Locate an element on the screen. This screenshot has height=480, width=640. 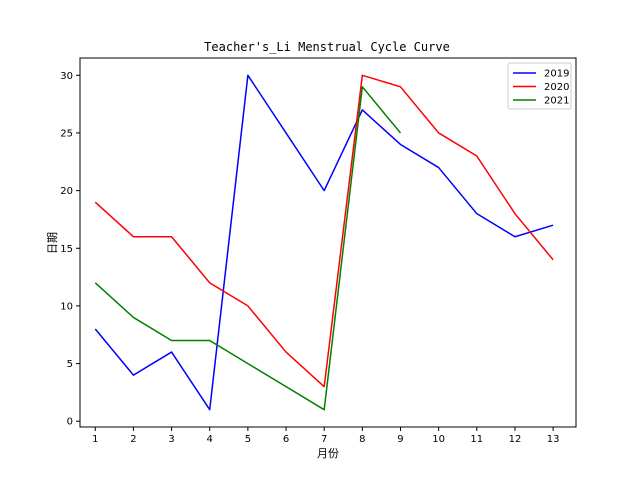
x-tick-label: 9 is located at coordinates (400, 439).